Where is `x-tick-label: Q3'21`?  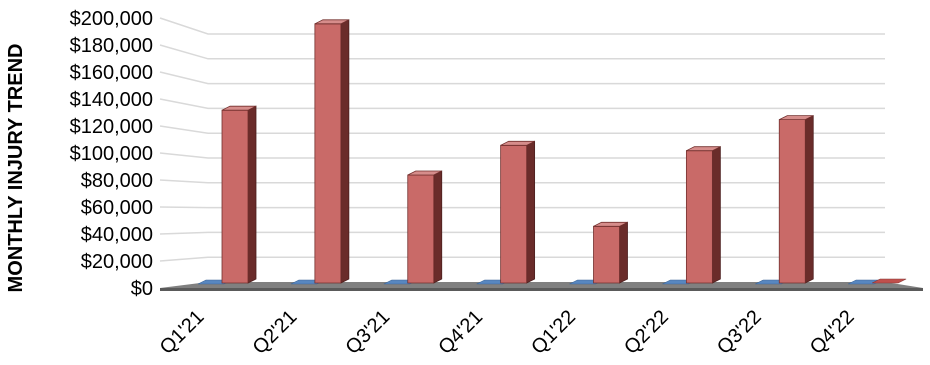 x-tick-label: Q3'21 is located at coordinates (367, 332).